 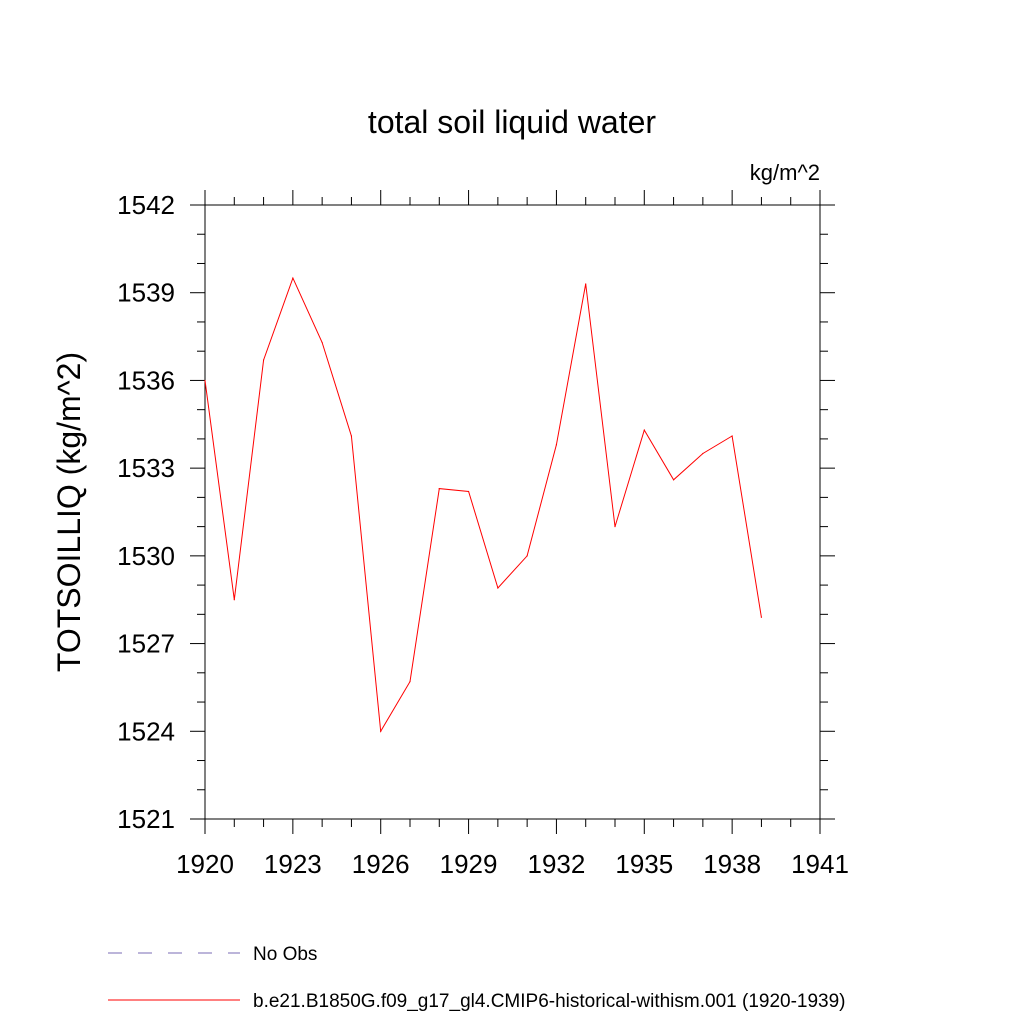 What do you see at coordinates (146, 293) in the screenshot?
I see `y-tick-label: 1539` at bounding box center [146, 293].